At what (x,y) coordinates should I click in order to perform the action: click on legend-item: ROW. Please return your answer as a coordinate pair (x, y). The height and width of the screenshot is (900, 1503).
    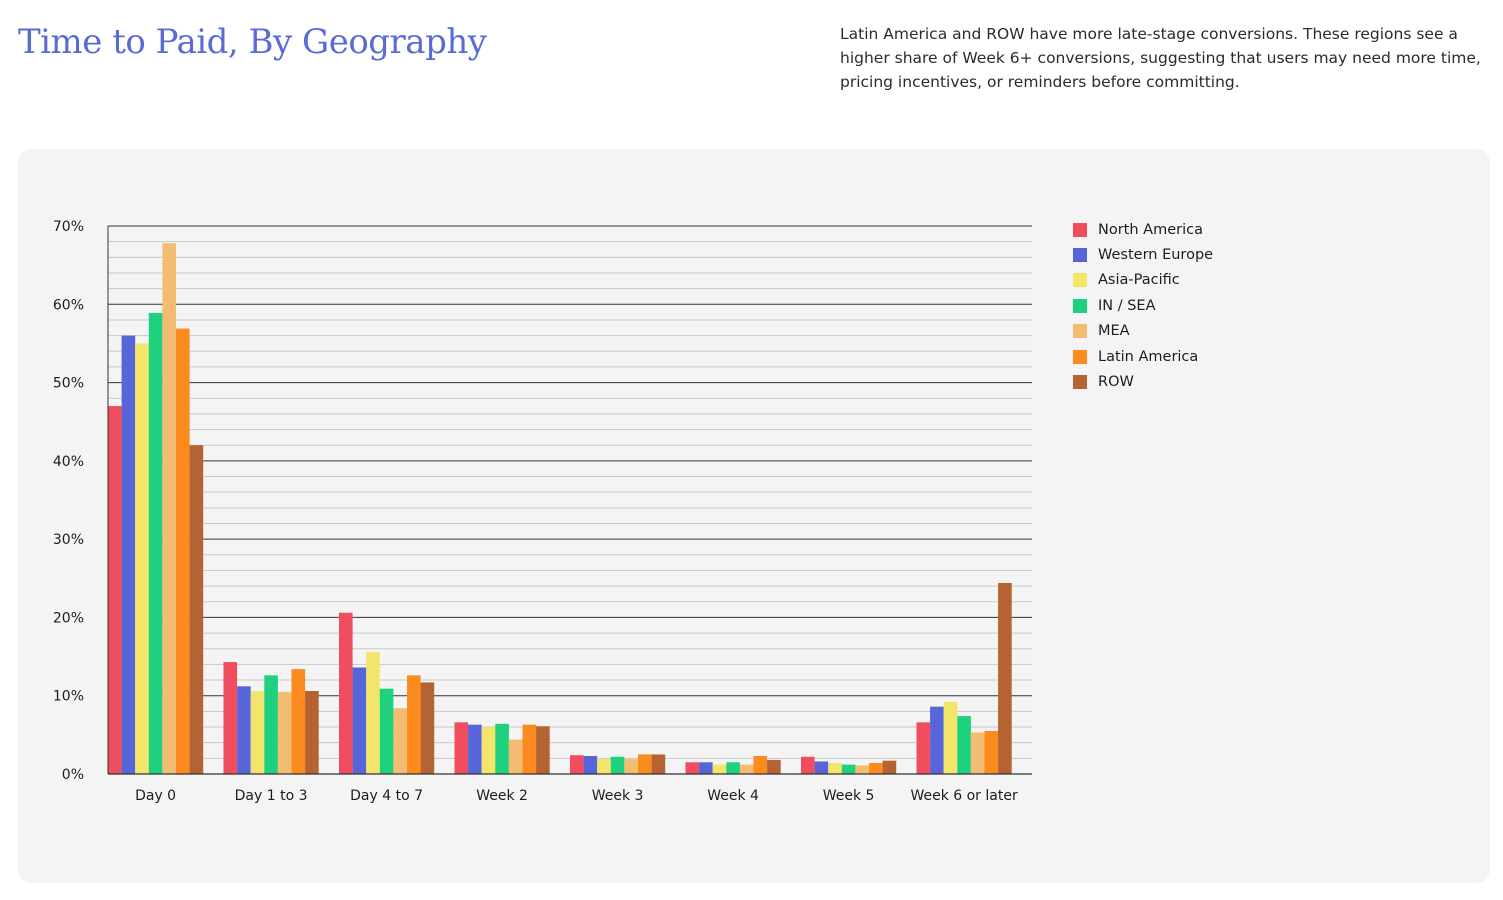
    Looking at the image, I should click on (1143, 381).